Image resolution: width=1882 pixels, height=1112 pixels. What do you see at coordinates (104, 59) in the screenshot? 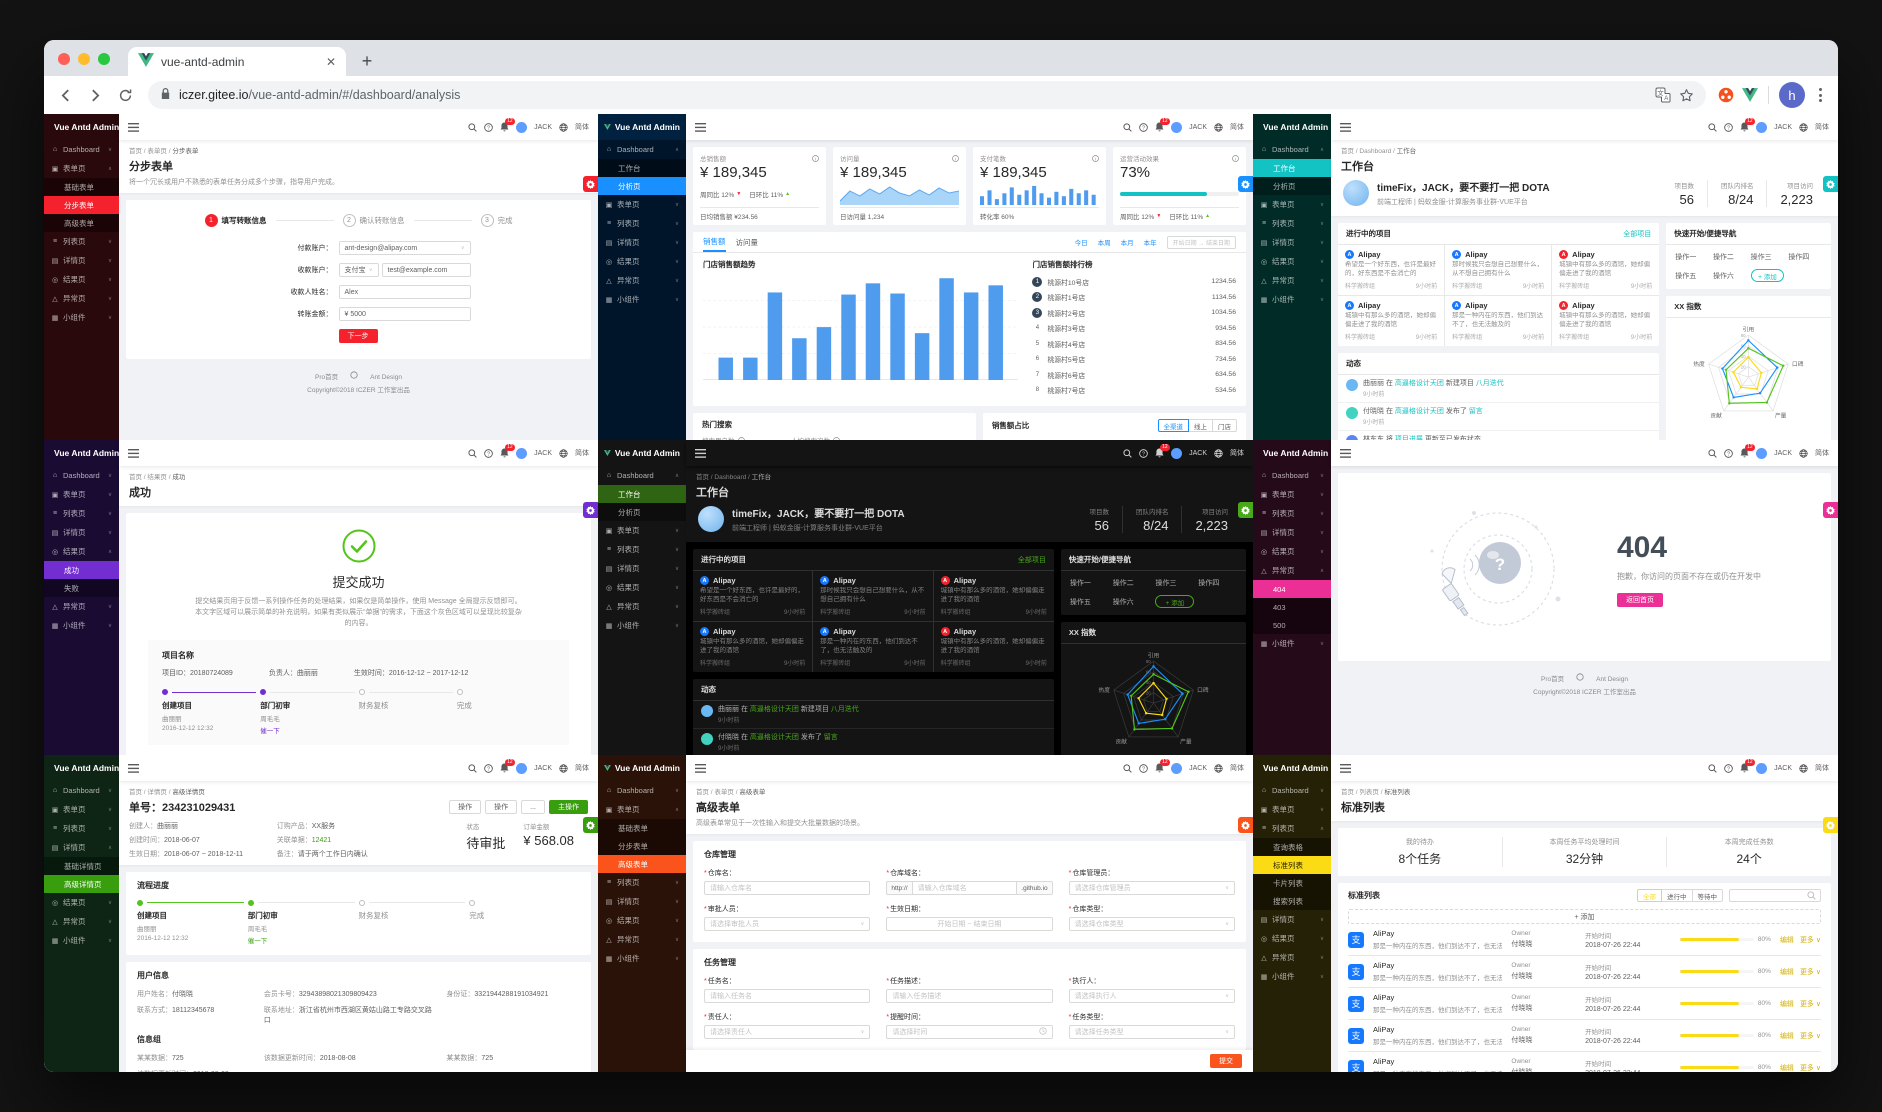
I see `zoom-window-button` at bounding box center [104, 59].